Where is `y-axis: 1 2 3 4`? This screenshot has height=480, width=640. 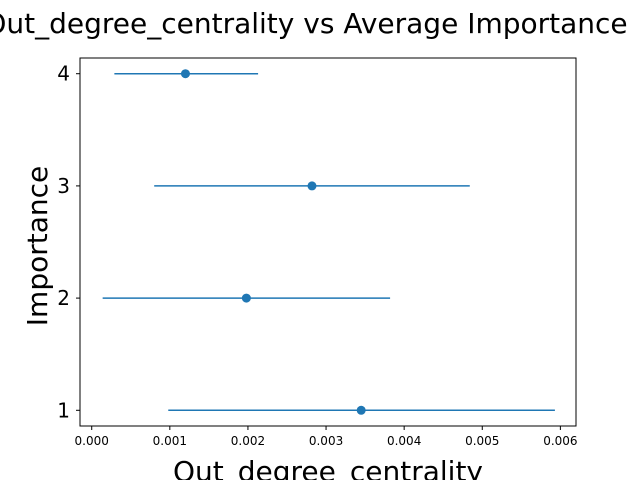 y-axis: 1 2 3 4 is located at coordinates (68, 242).